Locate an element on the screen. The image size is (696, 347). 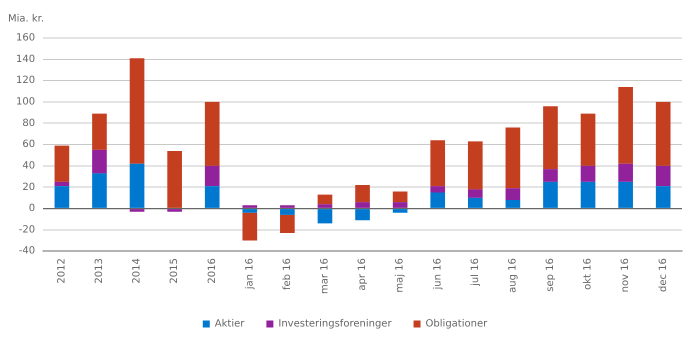
x-tick-label: 2016 is located at coordinates (212, 271).